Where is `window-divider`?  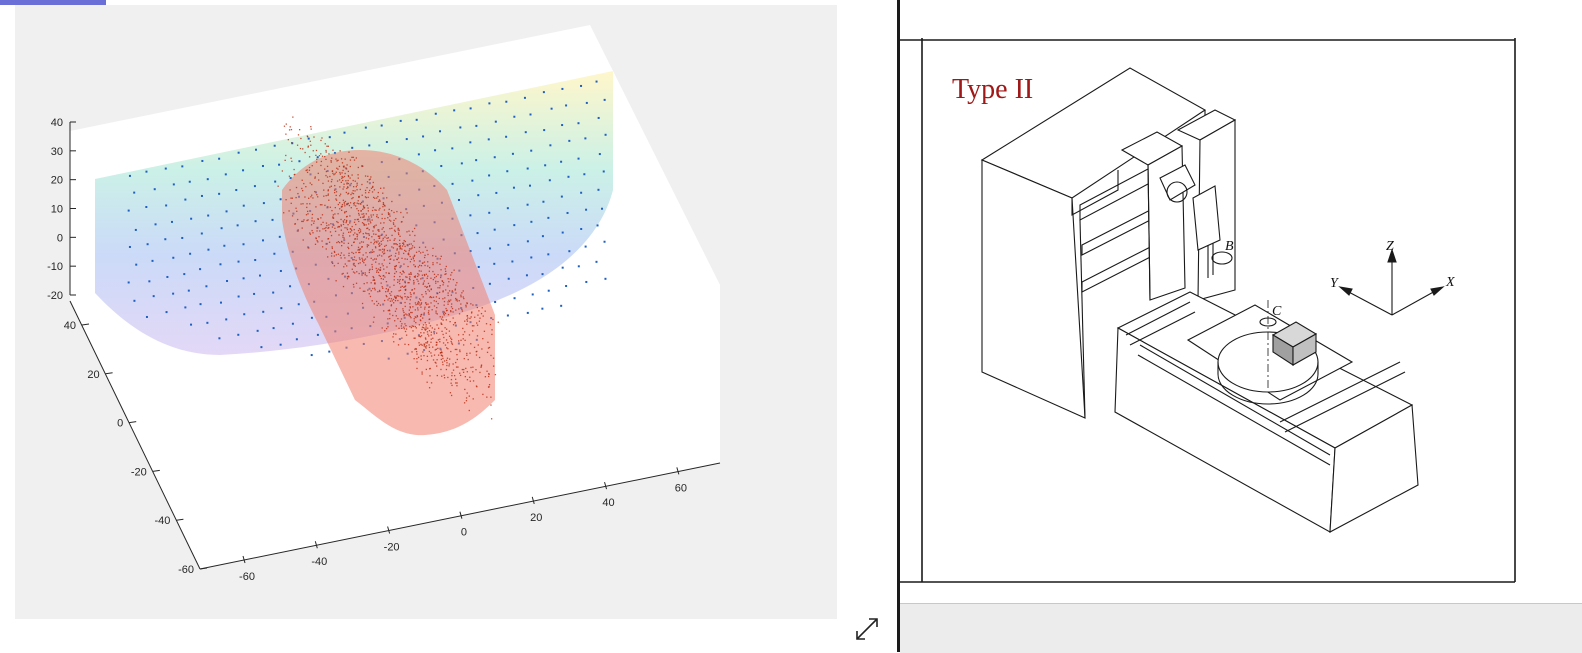 window-divider is located at coordinates (898, 326).